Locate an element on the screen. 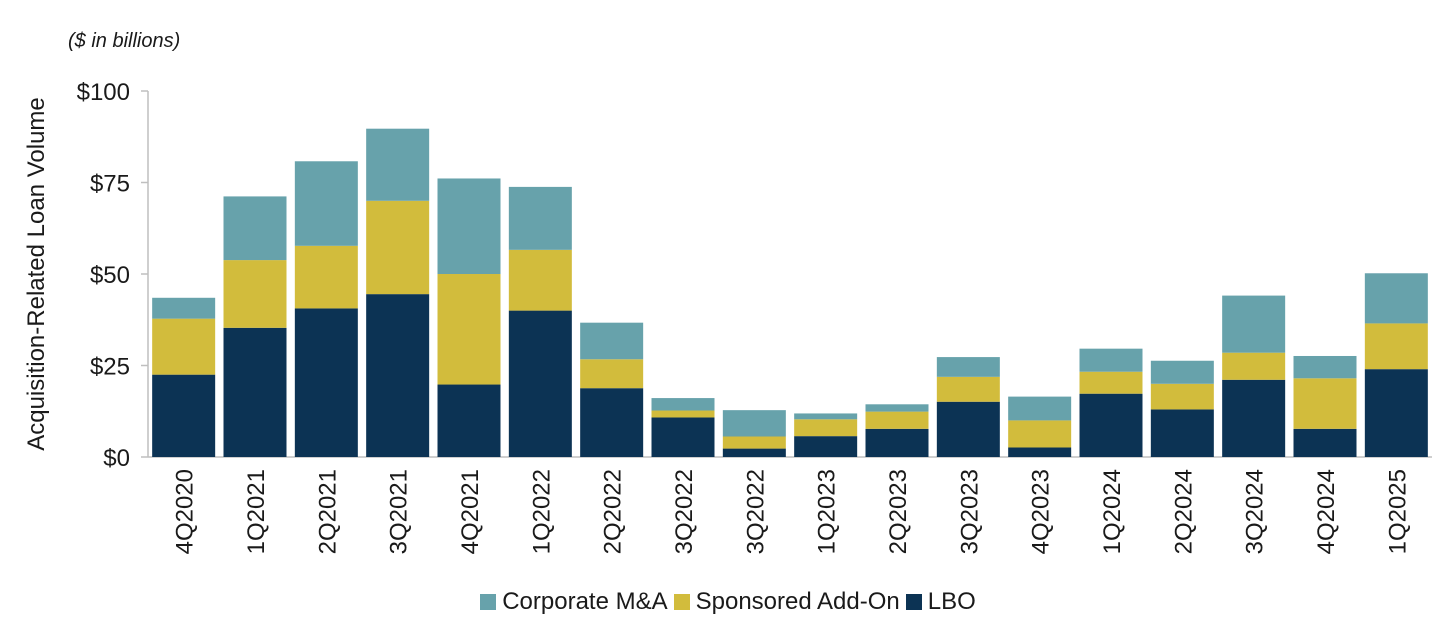 The height and width of the screenshot is (631, 1456). legend-label: Sponsored Add-On is located at coordinates (797, 601).